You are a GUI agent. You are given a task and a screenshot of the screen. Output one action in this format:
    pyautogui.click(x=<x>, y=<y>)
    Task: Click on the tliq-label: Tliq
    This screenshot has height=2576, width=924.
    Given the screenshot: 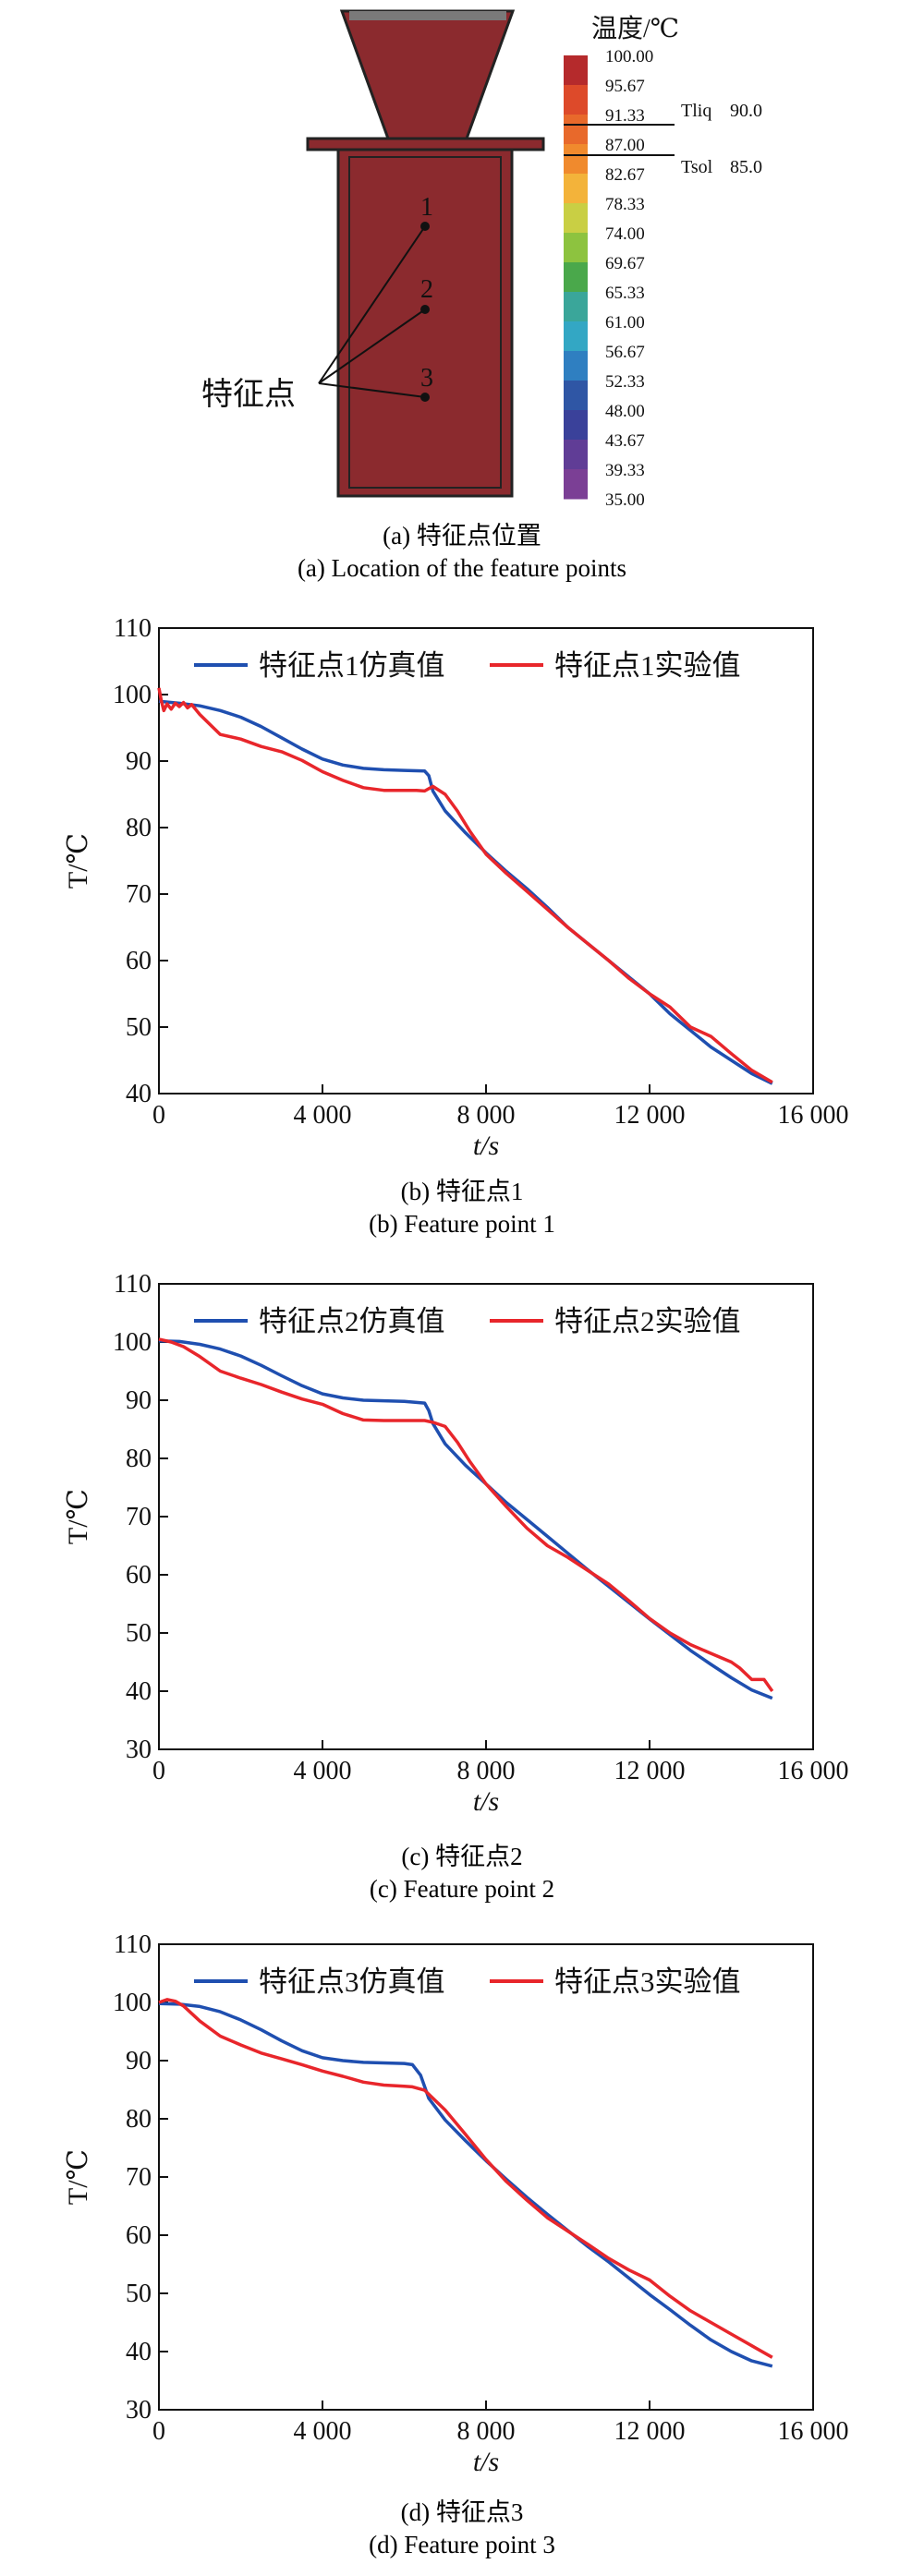 What is the action you would take?
    pyautogui.click(x=696, y=111)
    